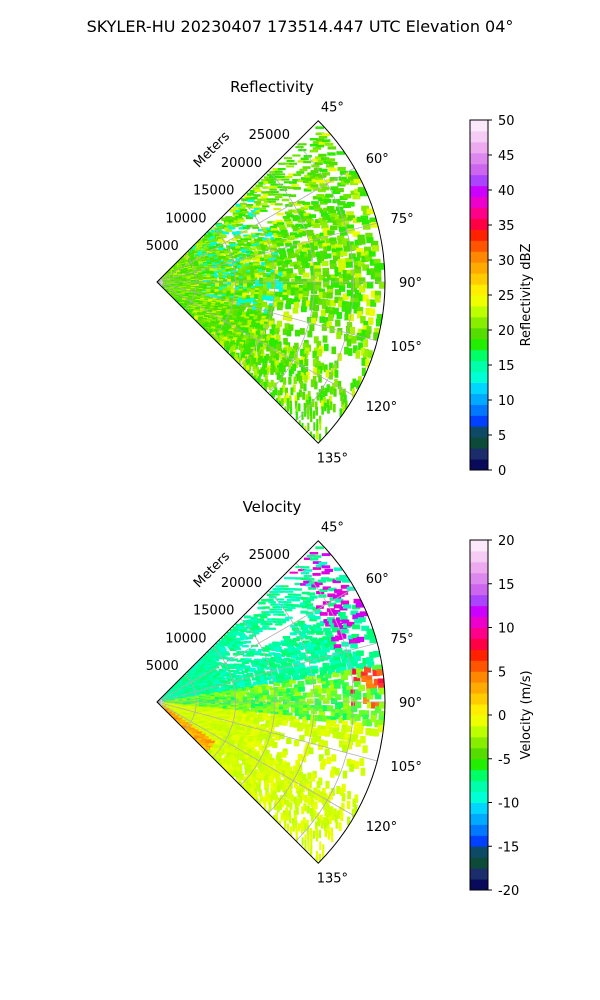 This screenshot has width=600, height=1000. Describe the element at coordinates (508, 891) in the screenshot. I see `colorbar-tick-label: -20` at that location.